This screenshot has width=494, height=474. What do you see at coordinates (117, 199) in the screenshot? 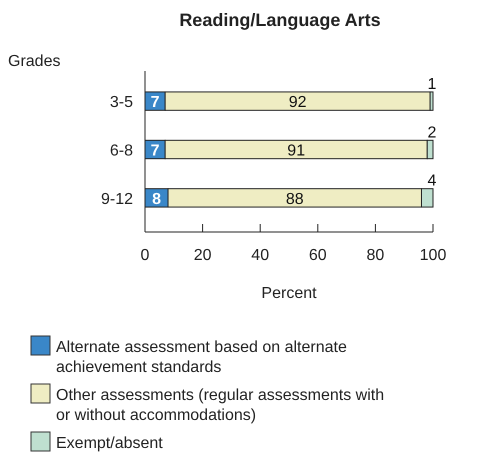
I see `y-tick-label: 9-12` at bounding box center [117, 199].